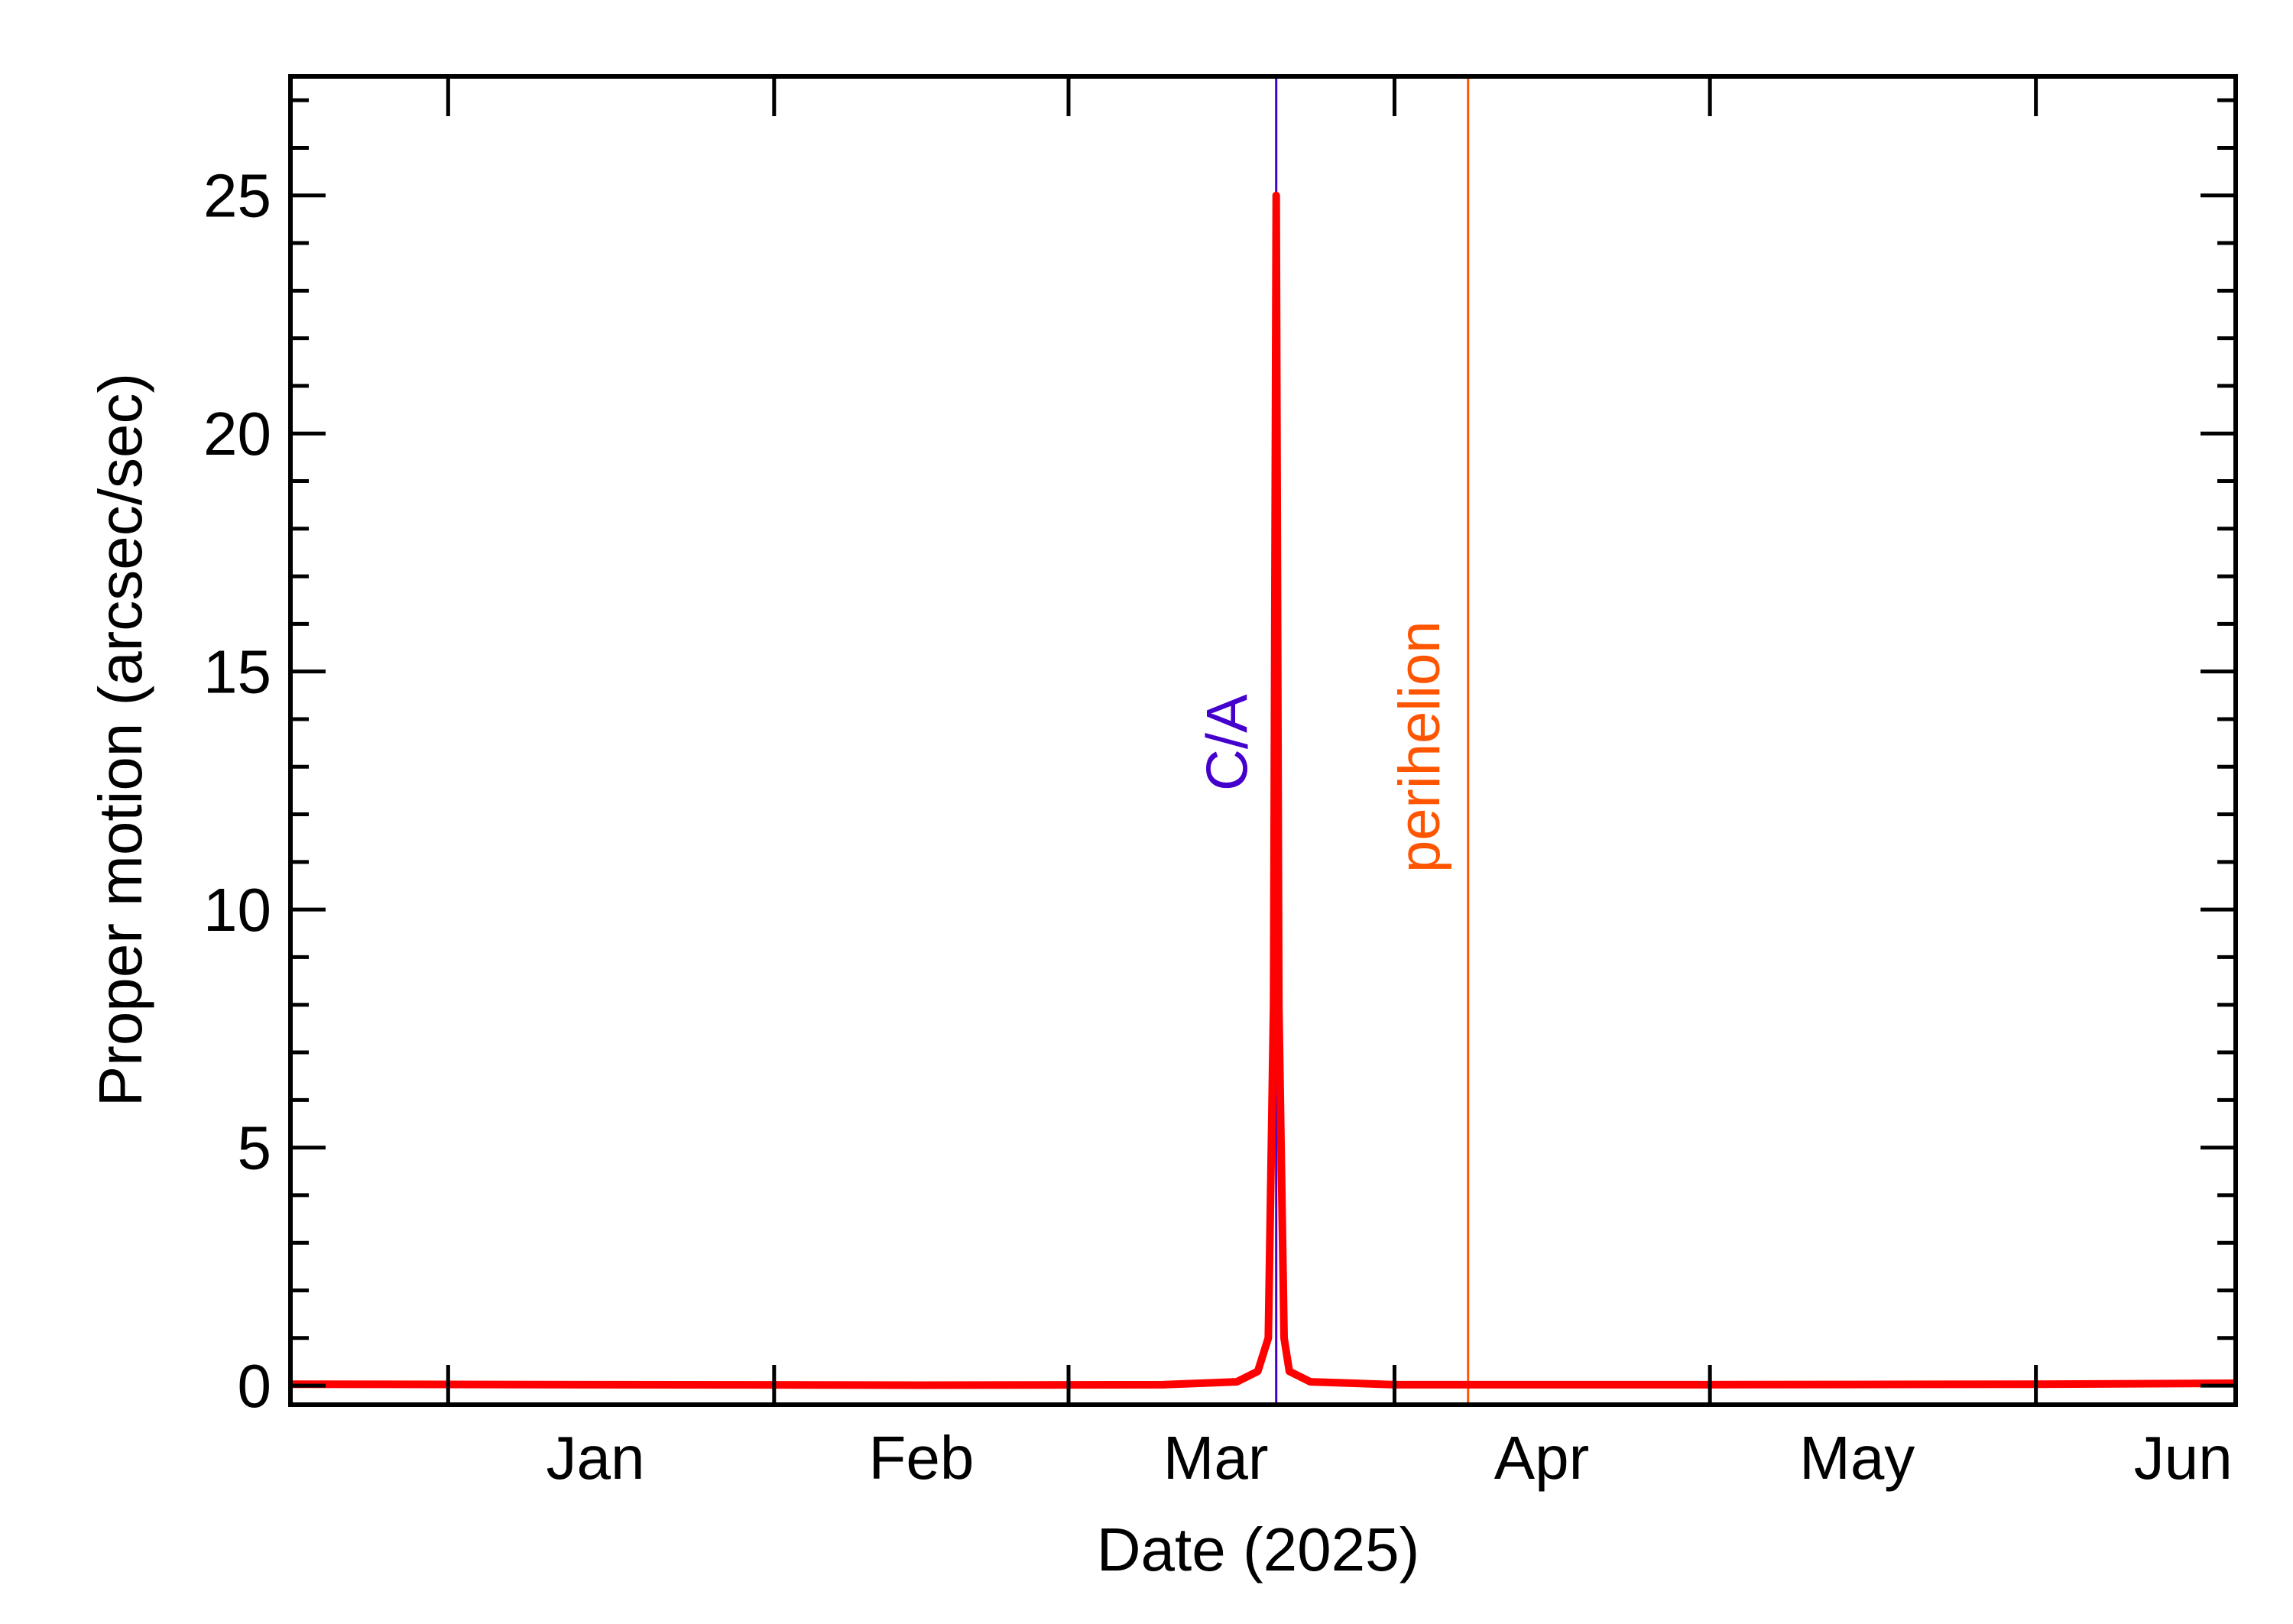 The image size is (2293, 1624). Describe the element at coordinates (595, 1458) in the screenshot. I see `x-tick-label: Jan` at that location.